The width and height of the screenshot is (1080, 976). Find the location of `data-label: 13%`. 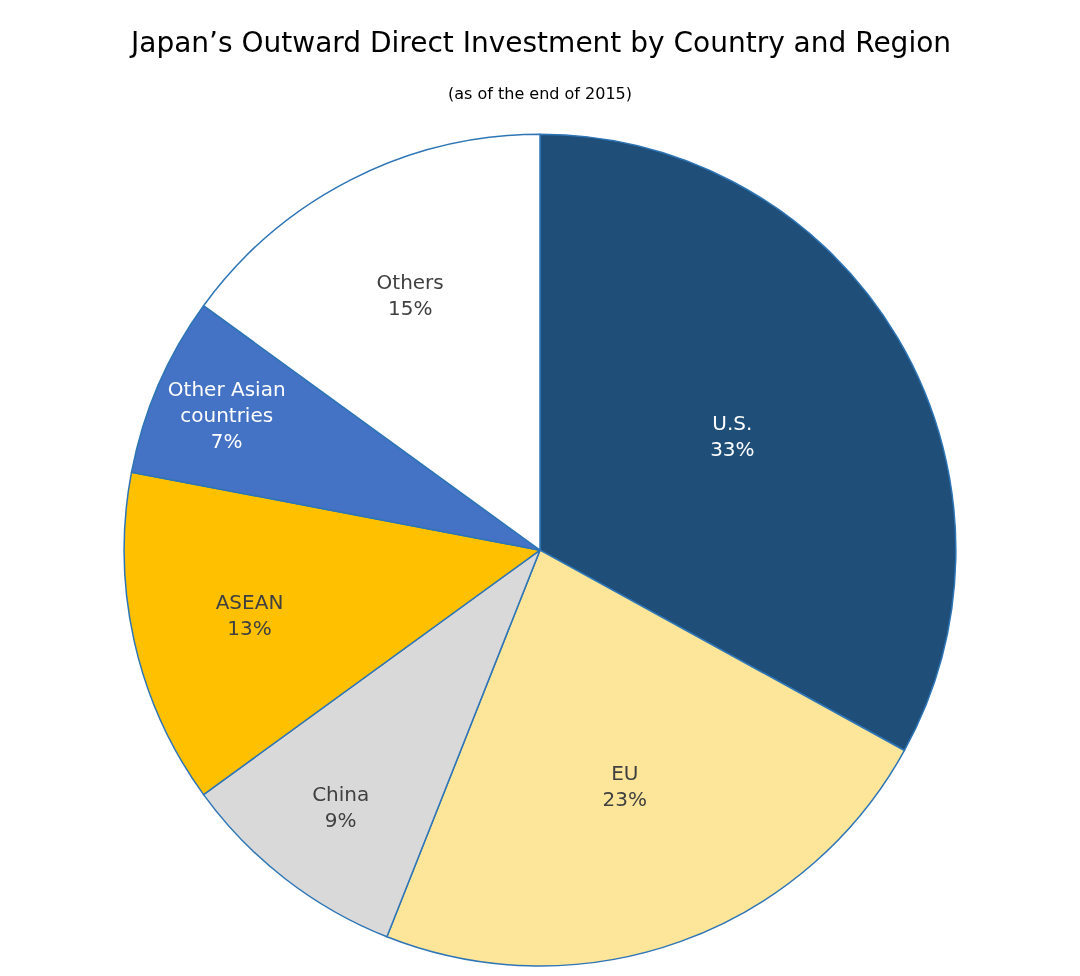

data-label: 13% is located at coordinates (249, 628).